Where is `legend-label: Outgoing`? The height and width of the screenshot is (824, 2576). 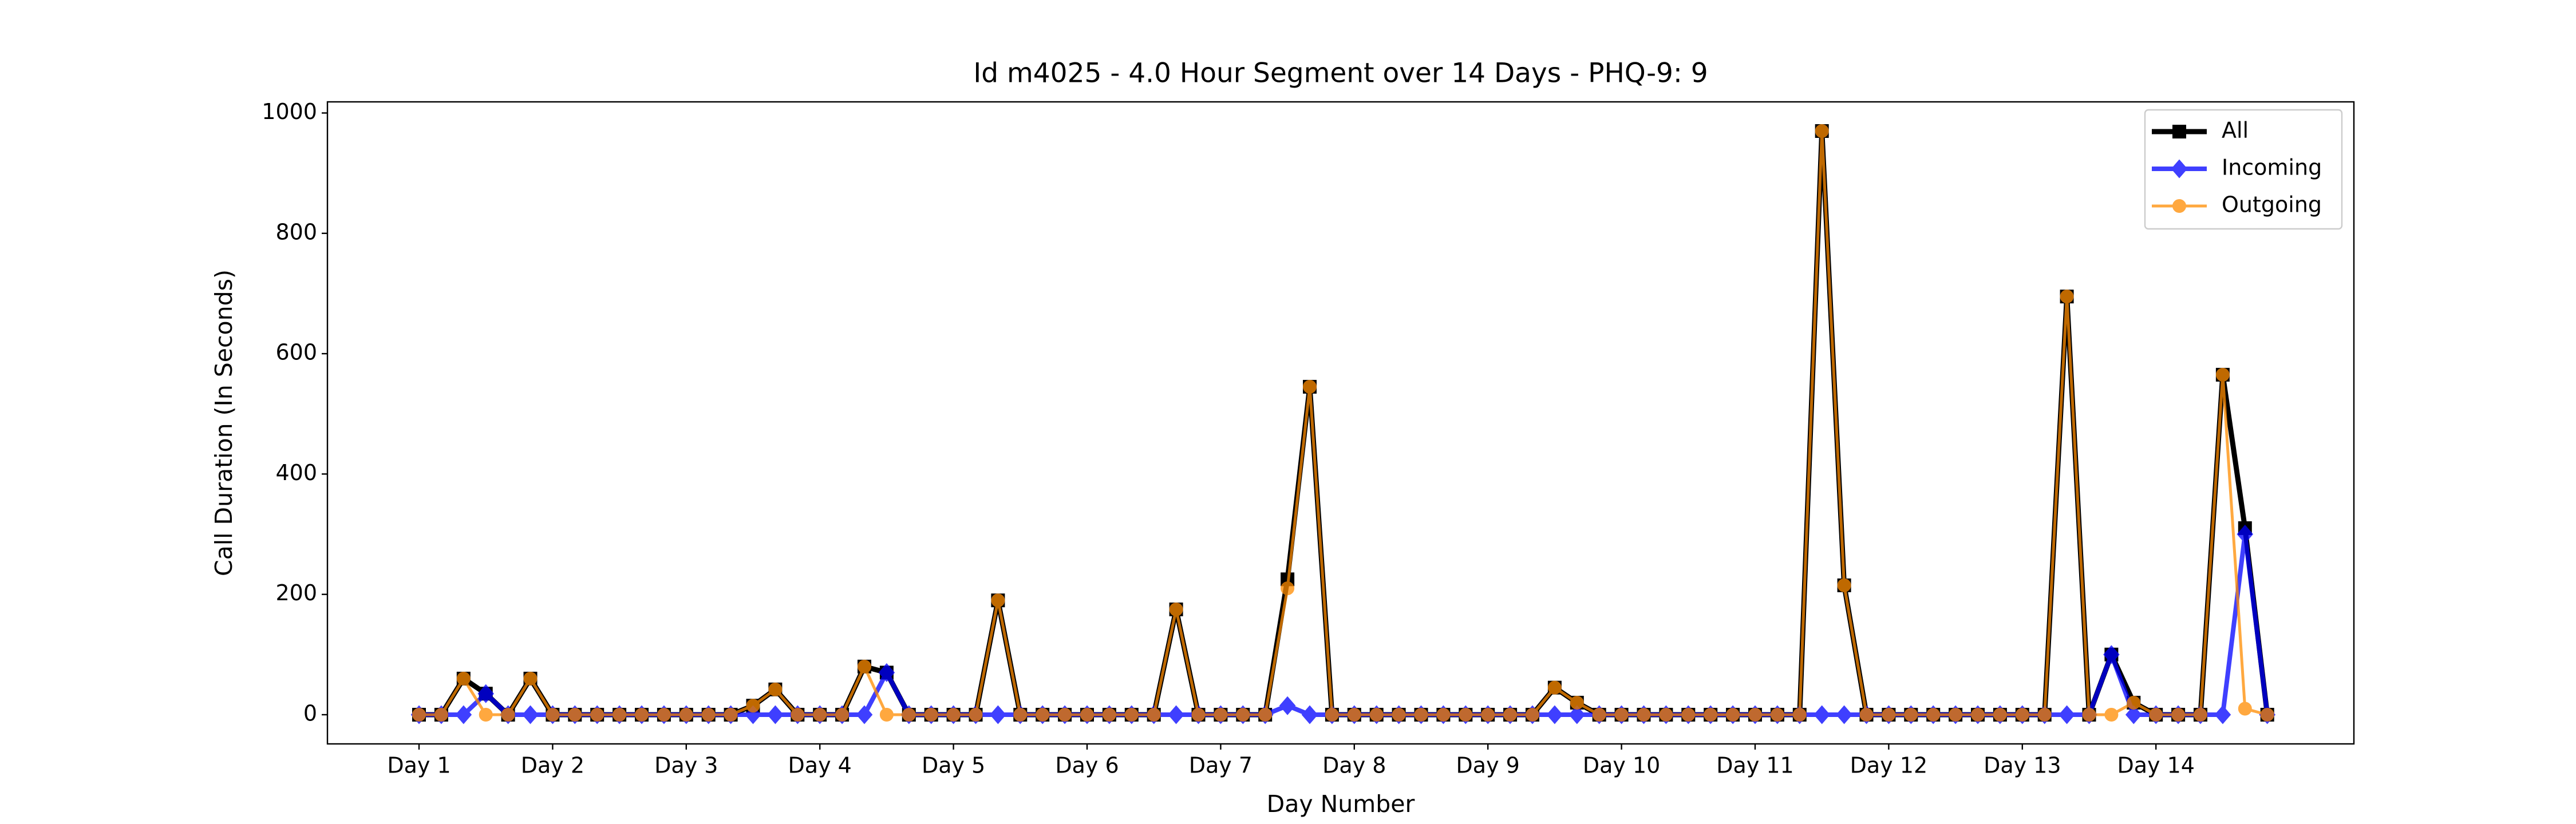 legend-label: Outgoing is located at coordinates (2272, 204).